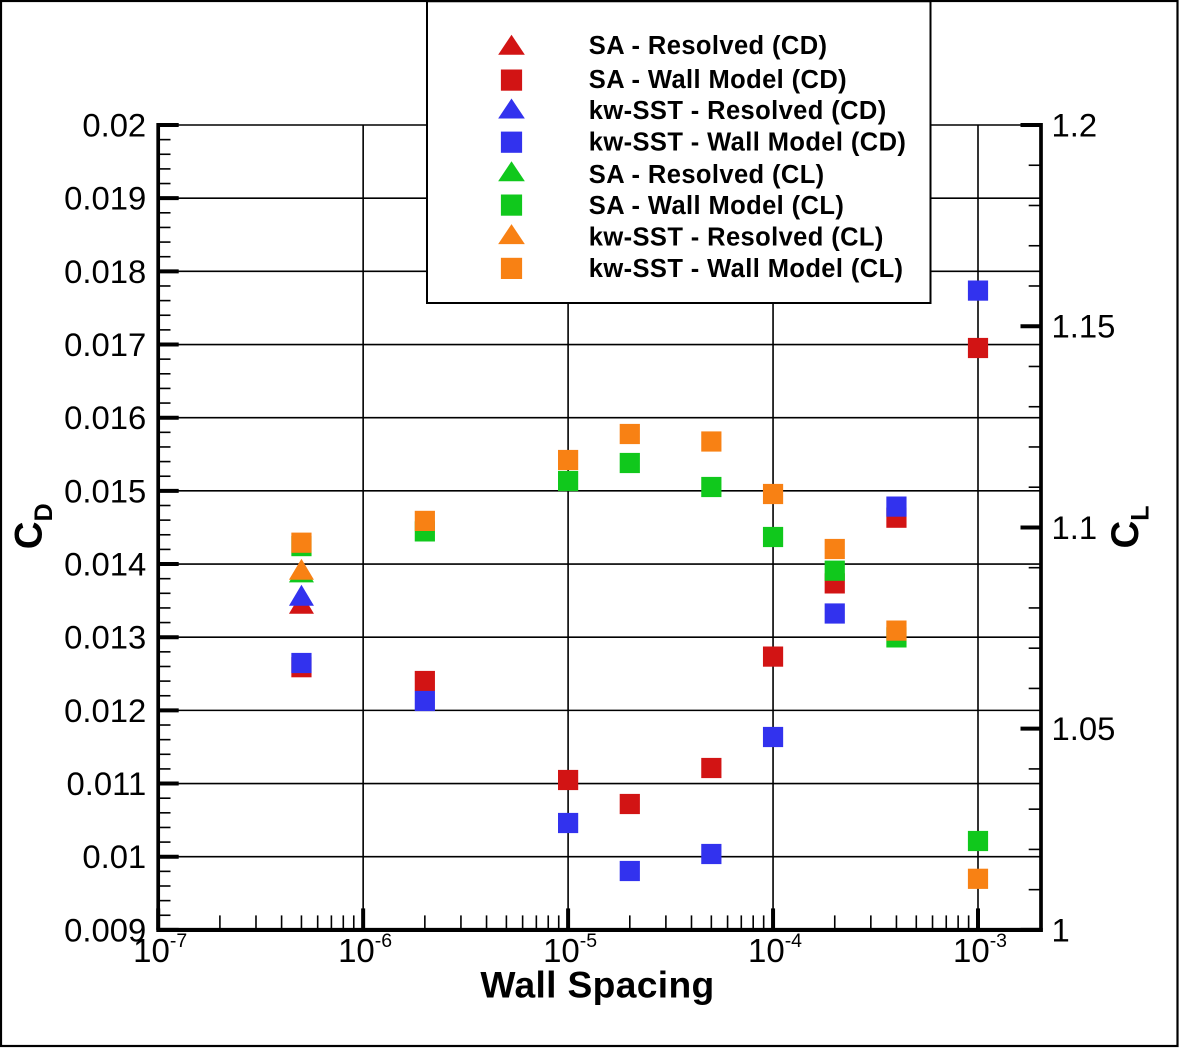 Image resolution: width=1179 pixels, height=1048 pixels. What do you see at coordinates (105, 344) in the screenshot?
I see `svg-text: 0.017` at bounding box center [105, 344].